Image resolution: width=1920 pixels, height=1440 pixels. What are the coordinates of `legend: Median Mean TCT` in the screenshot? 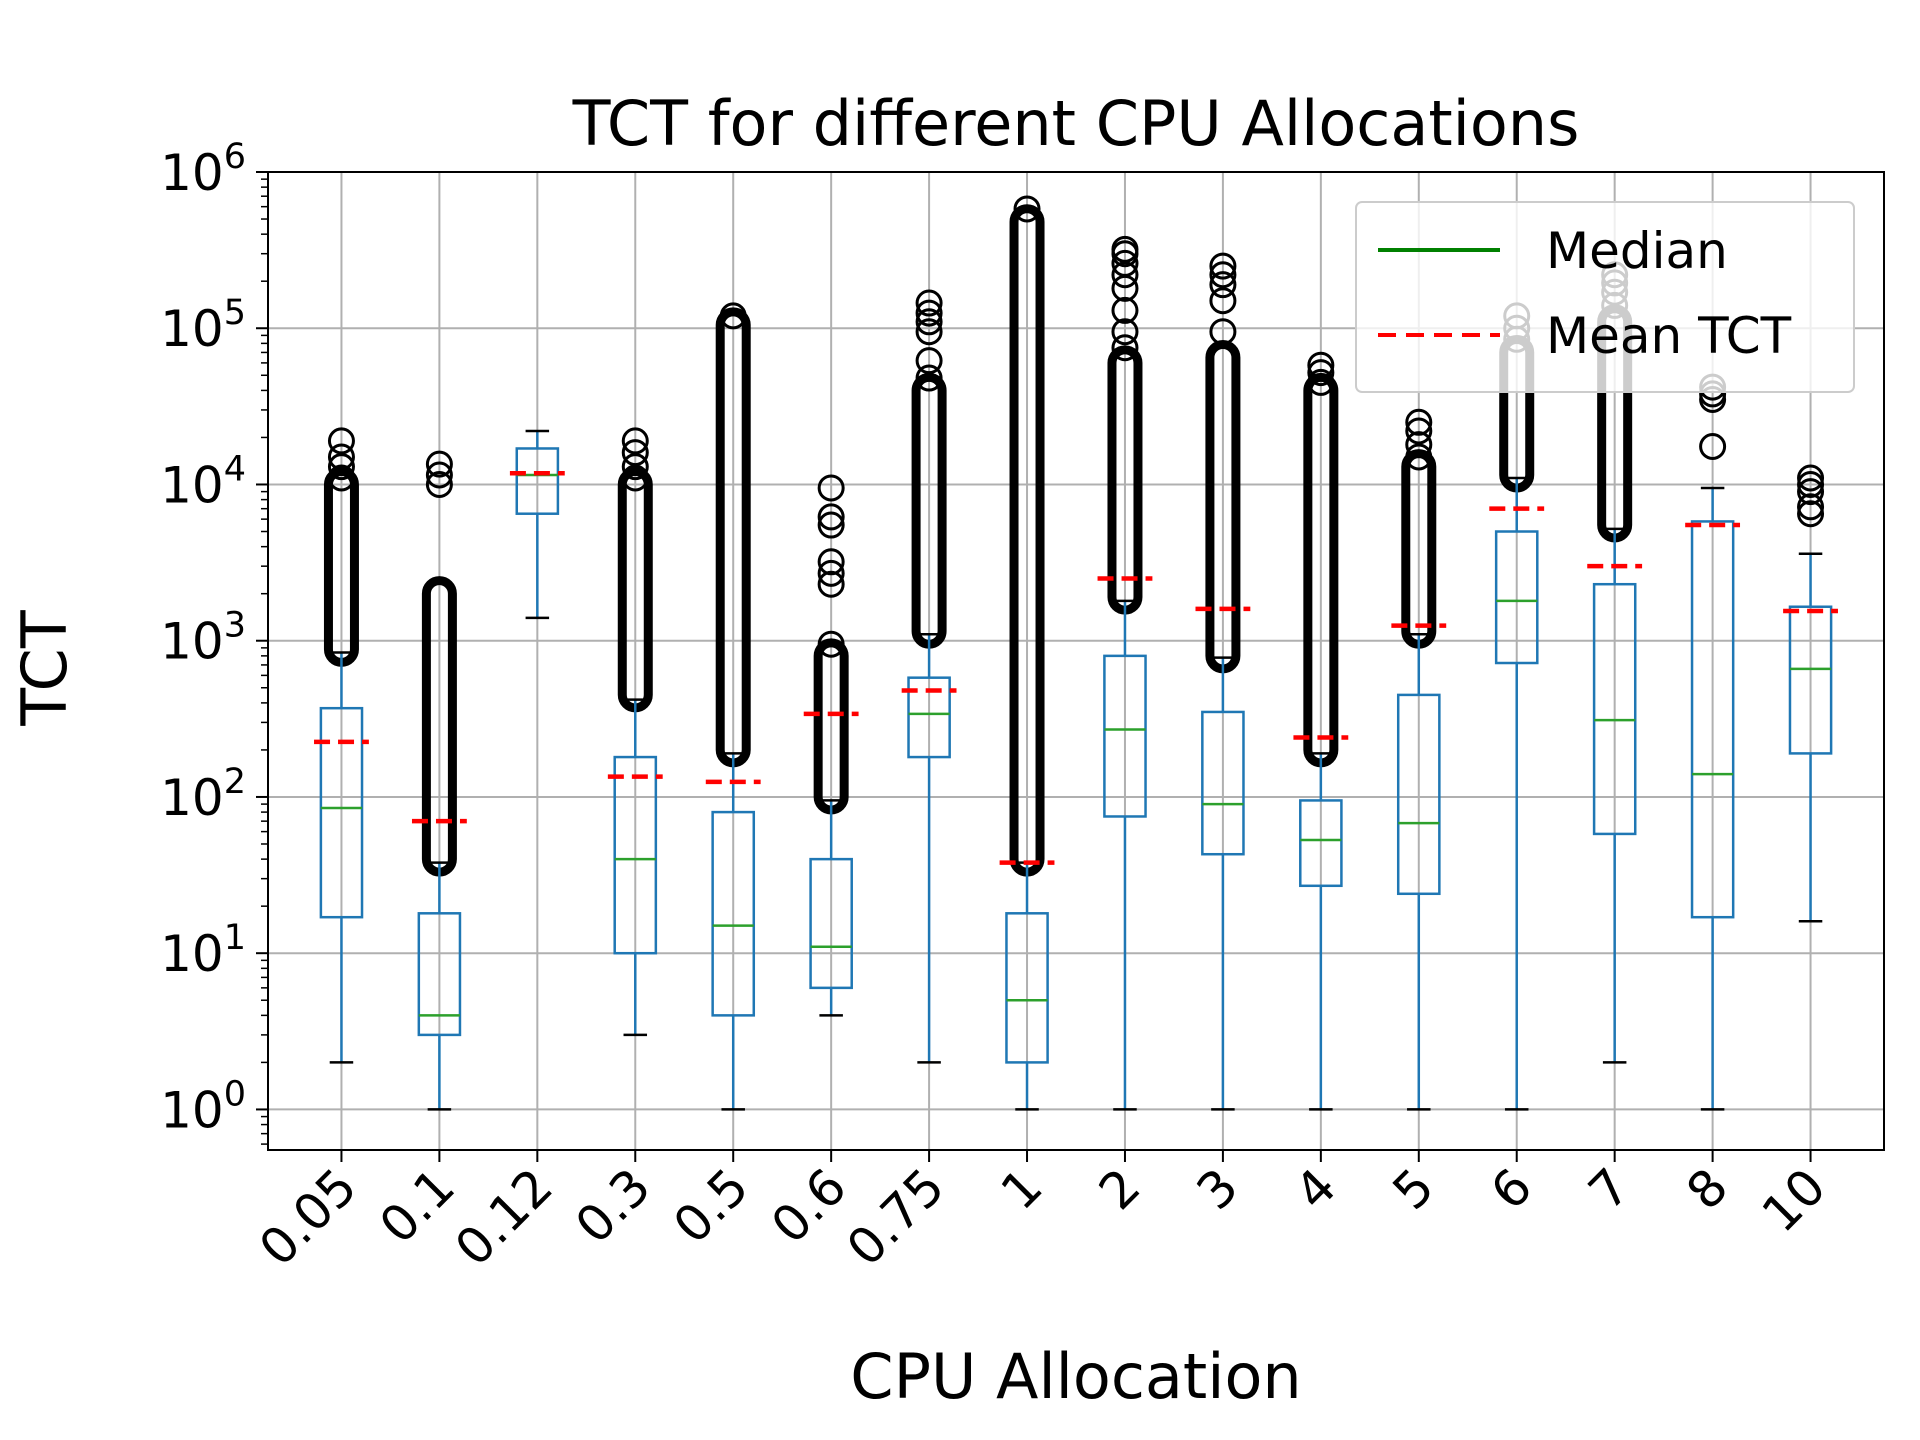 It's located at (1605, 297).